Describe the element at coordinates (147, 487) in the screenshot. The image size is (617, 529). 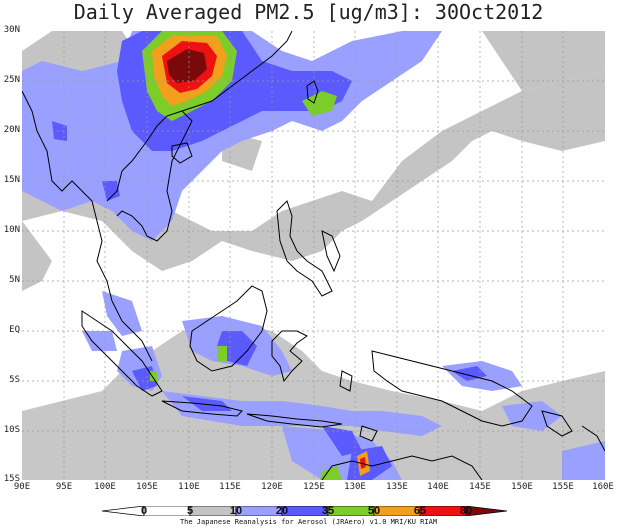
I see `lon-label-105e: 105E` at that location.